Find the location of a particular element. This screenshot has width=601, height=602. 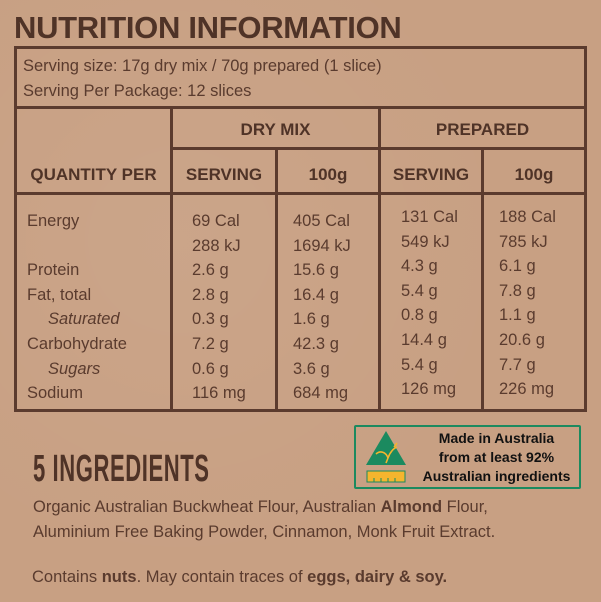

row-value: 405 Cal is located at coordinates (321, 221).